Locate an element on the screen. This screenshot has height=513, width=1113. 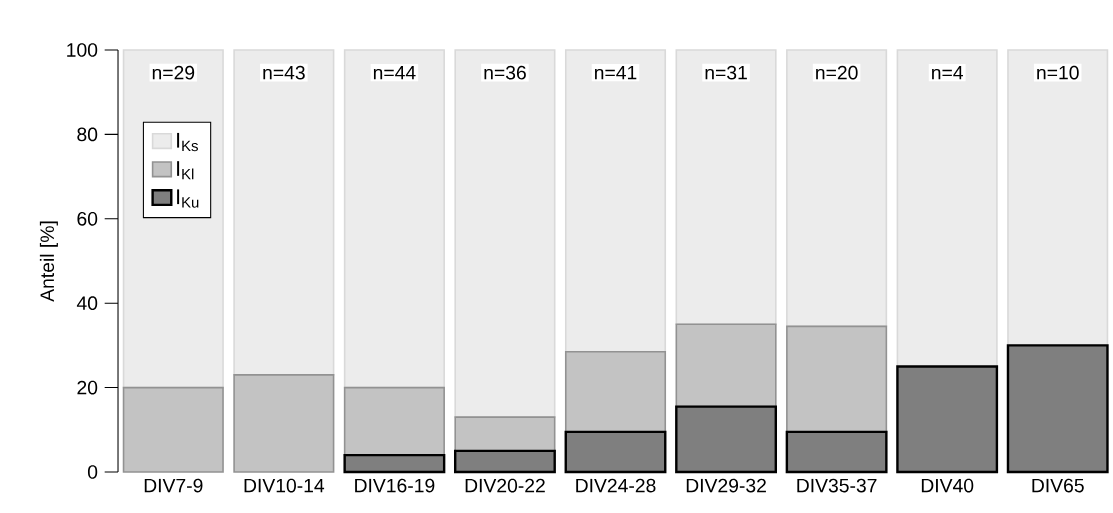
annotation: n=10 is located at coordinates (1058, 72).